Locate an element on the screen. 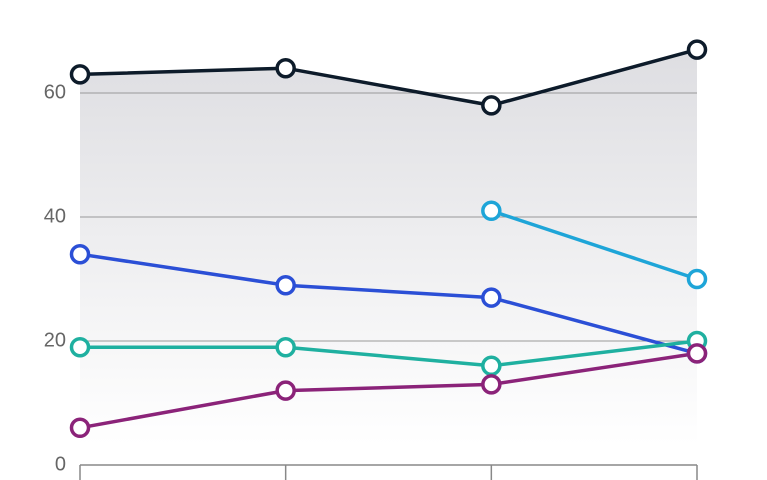  y-tick-label: 0 is located at coordinates (60, 464).